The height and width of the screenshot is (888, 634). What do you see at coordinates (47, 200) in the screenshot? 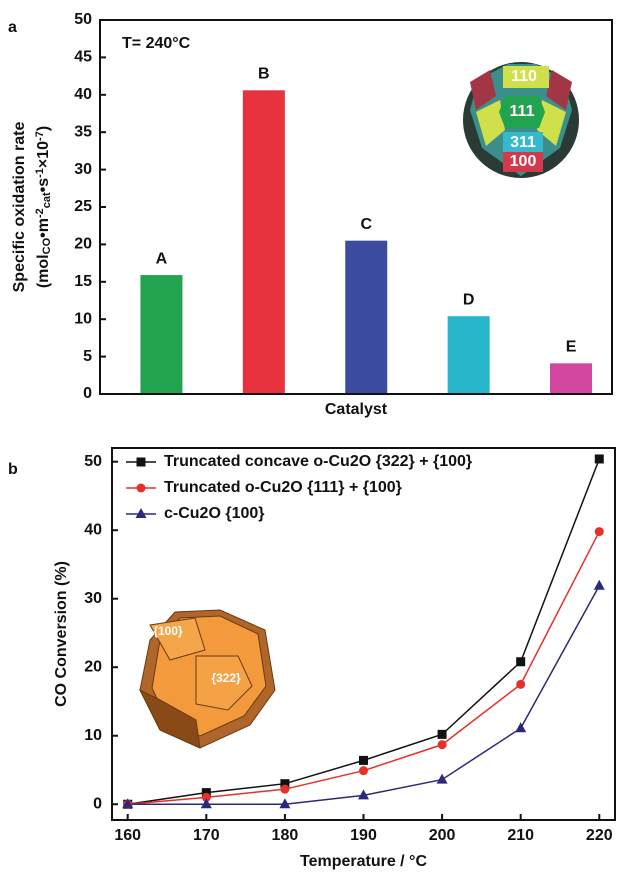
I see `axis-title-part: cat` at bounding box center [47, 200].